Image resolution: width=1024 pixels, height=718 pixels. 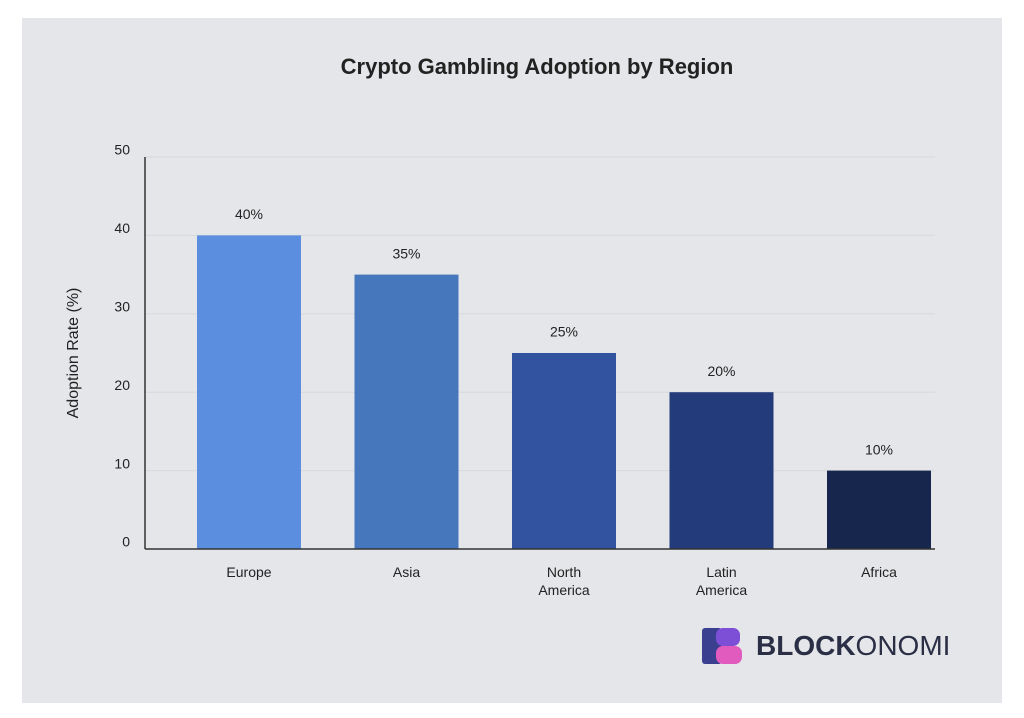 I want to click on y-tick-label: 0, so click(x=126, y=542).